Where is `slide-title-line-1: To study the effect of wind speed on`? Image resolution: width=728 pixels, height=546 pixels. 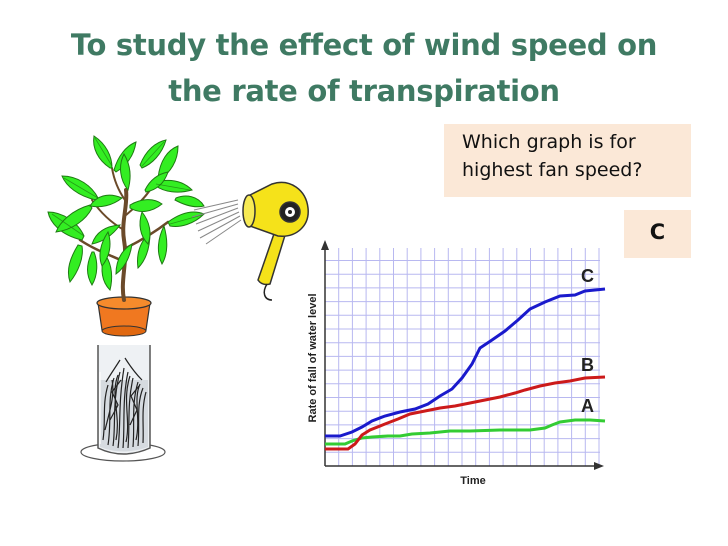 slide-title-line-1: To study the effect of wind speed on is located at coordinates (364, 45).